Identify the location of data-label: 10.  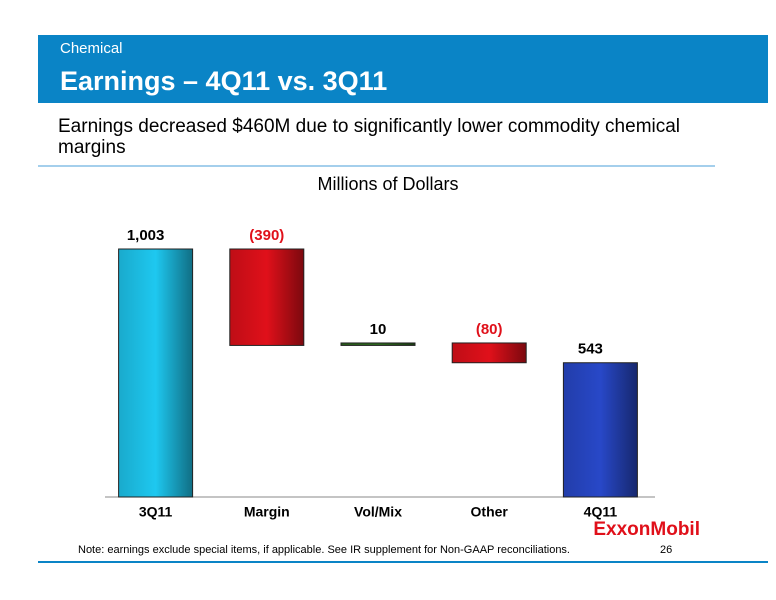
(378, 329).